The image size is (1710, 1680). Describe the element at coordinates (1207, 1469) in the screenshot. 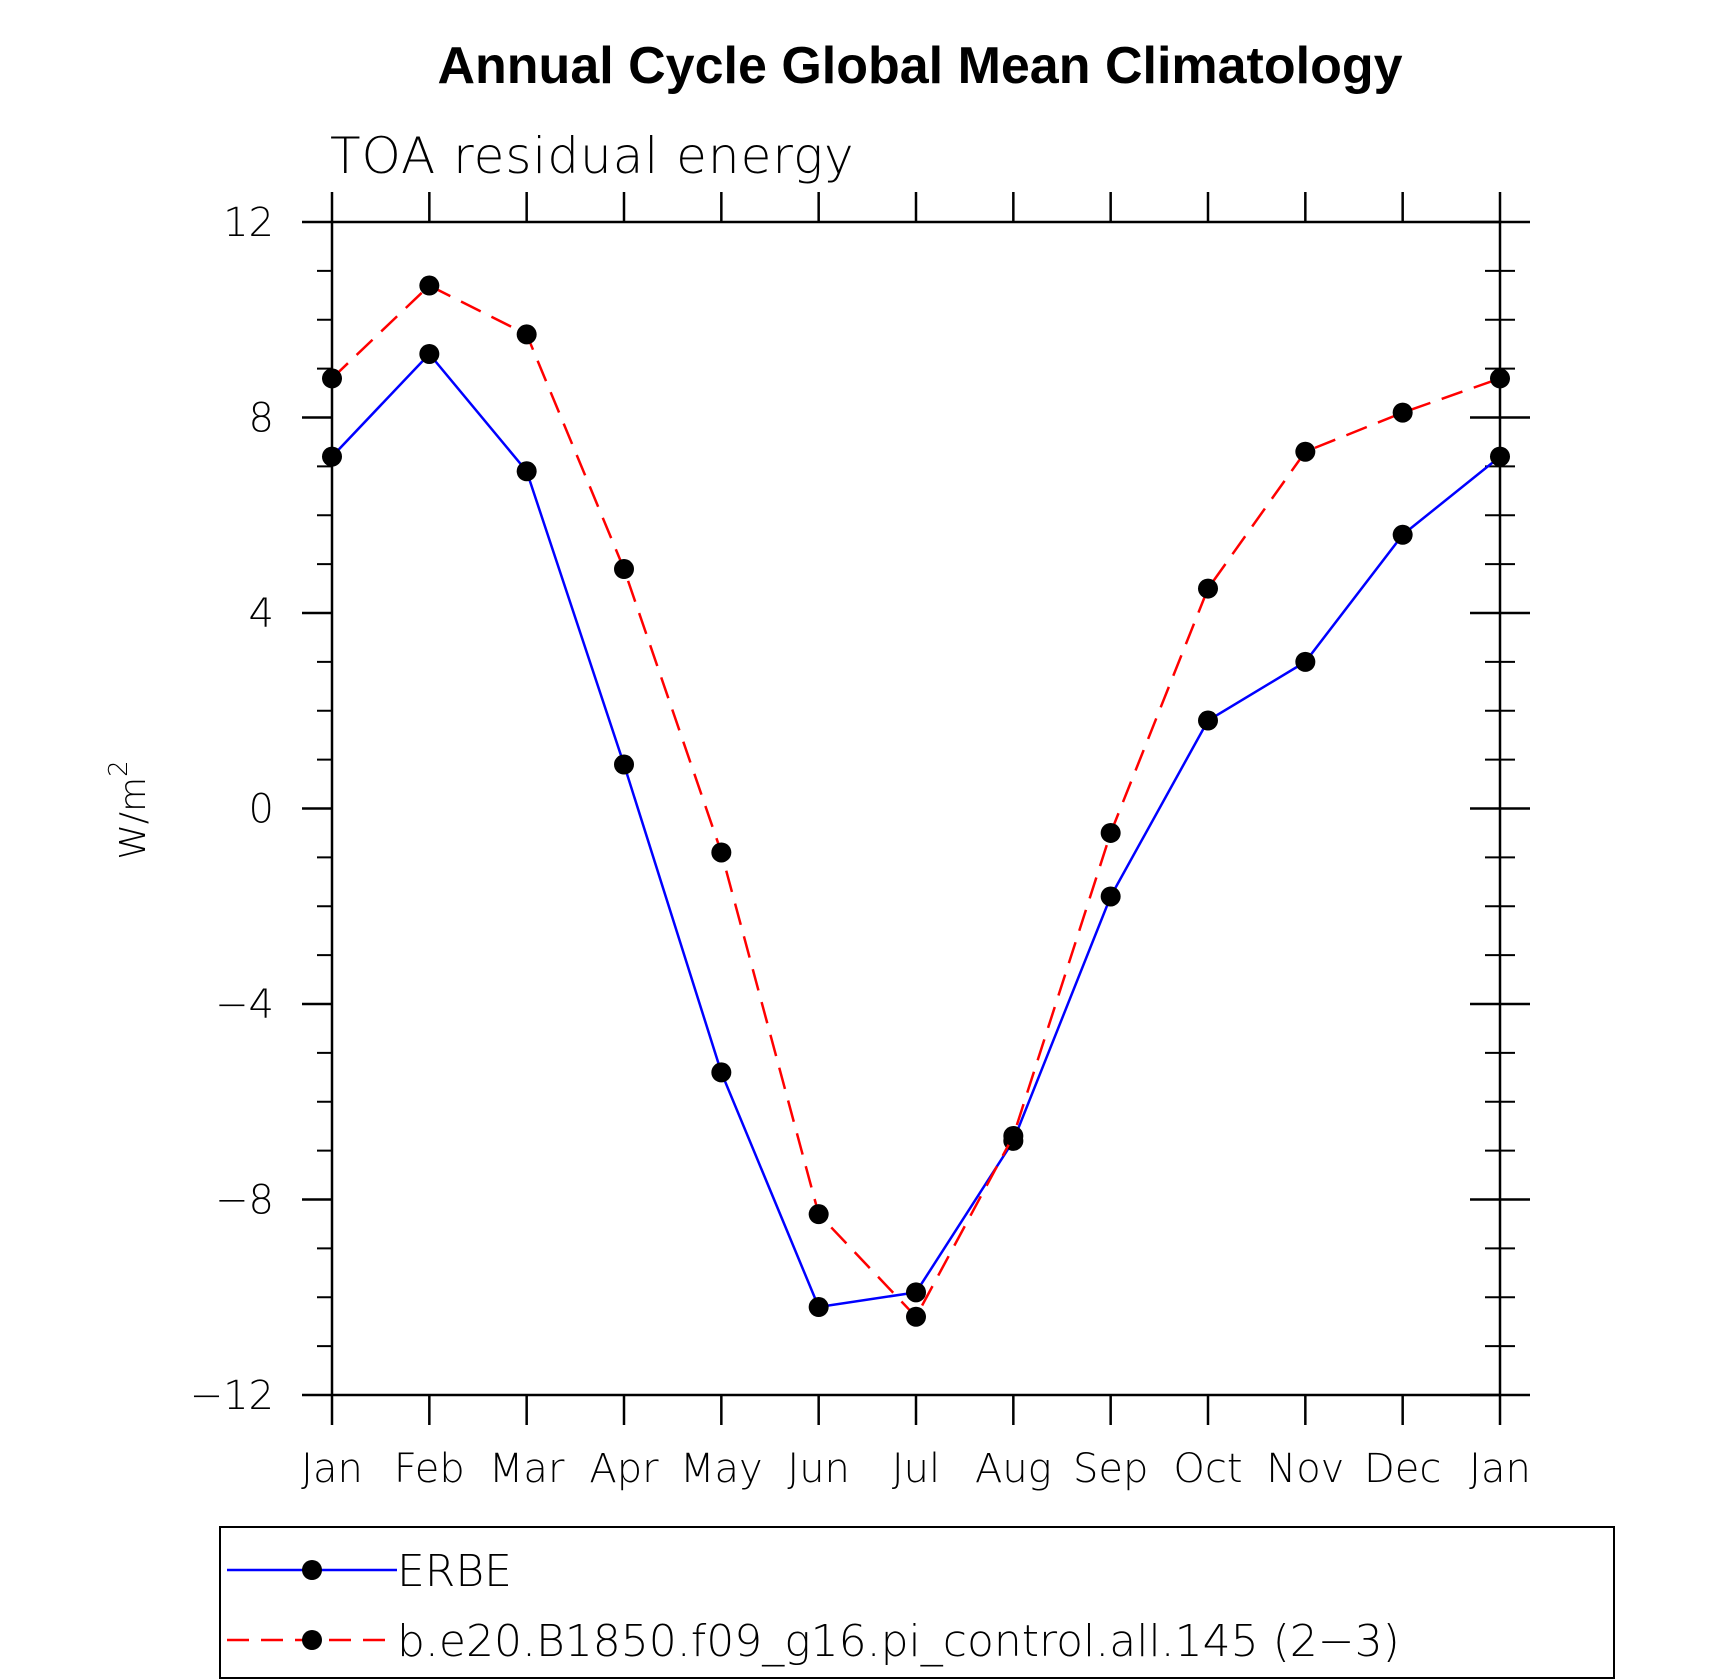

I see `x-tick-label: Oct` at that location.